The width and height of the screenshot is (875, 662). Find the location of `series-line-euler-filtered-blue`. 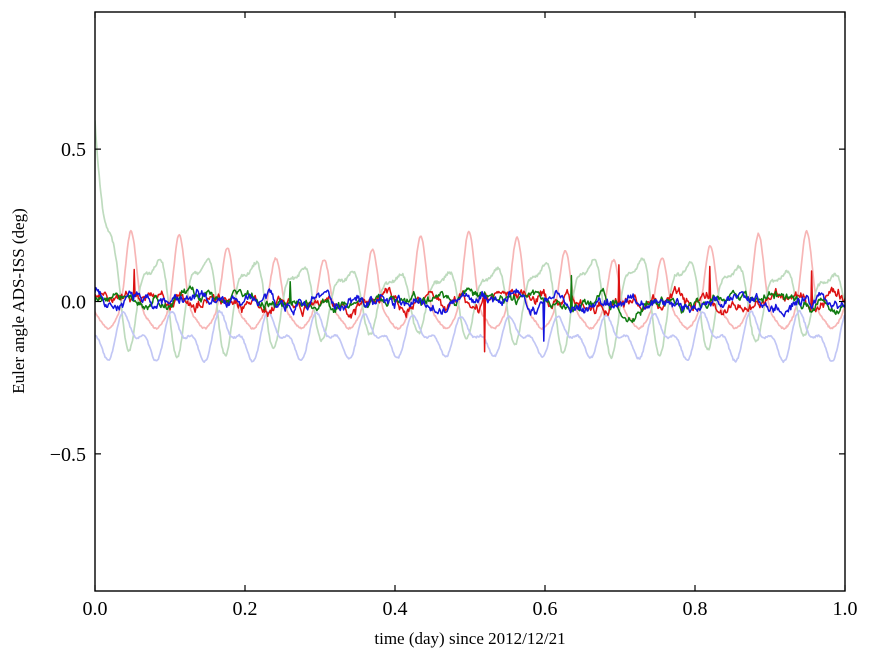

series-line-euler-filtered-blue is located at coordinates (470, 314).